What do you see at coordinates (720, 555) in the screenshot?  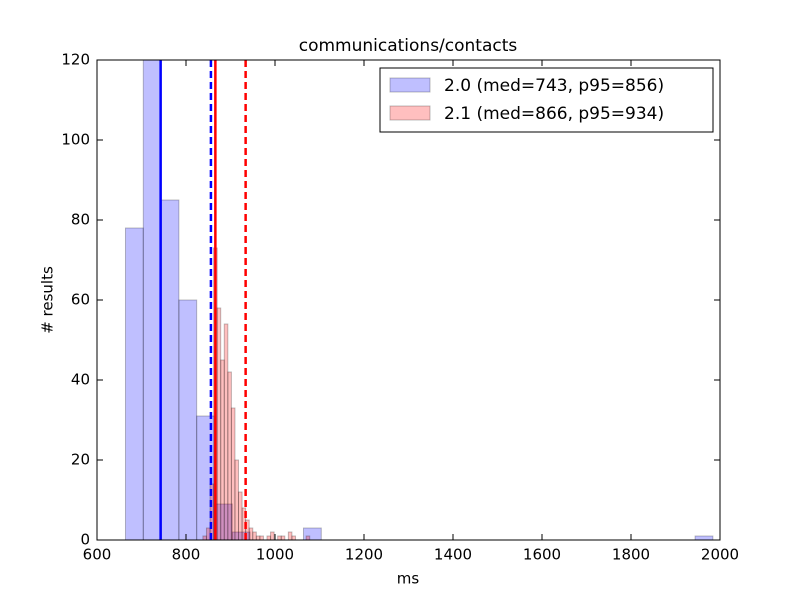 I see `x-tick-label: 2000` at bounding box center [720, 555].